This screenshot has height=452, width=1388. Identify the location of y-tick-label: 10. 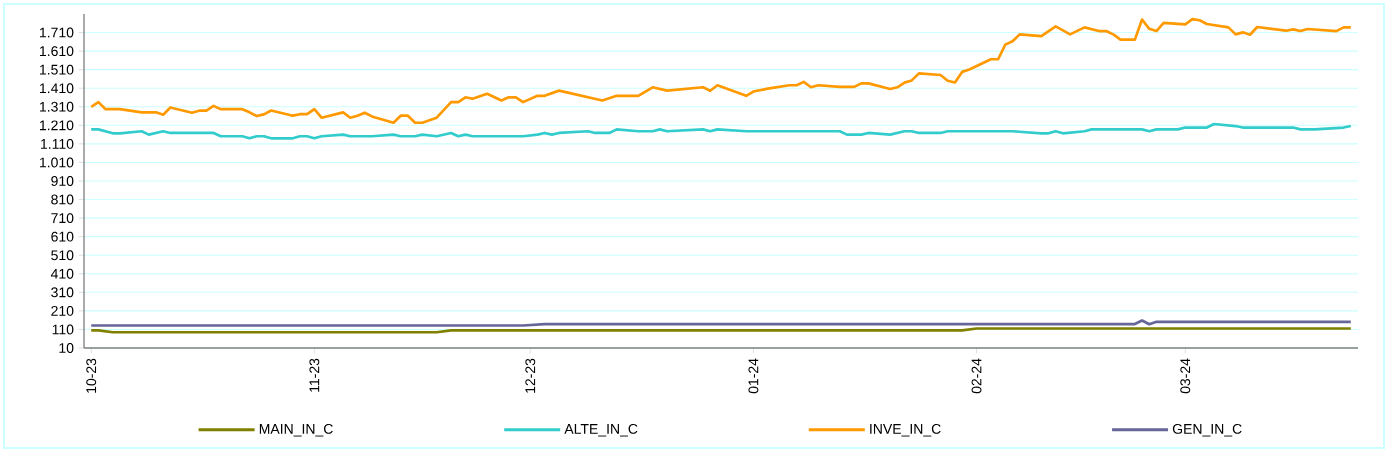
(66, 348).